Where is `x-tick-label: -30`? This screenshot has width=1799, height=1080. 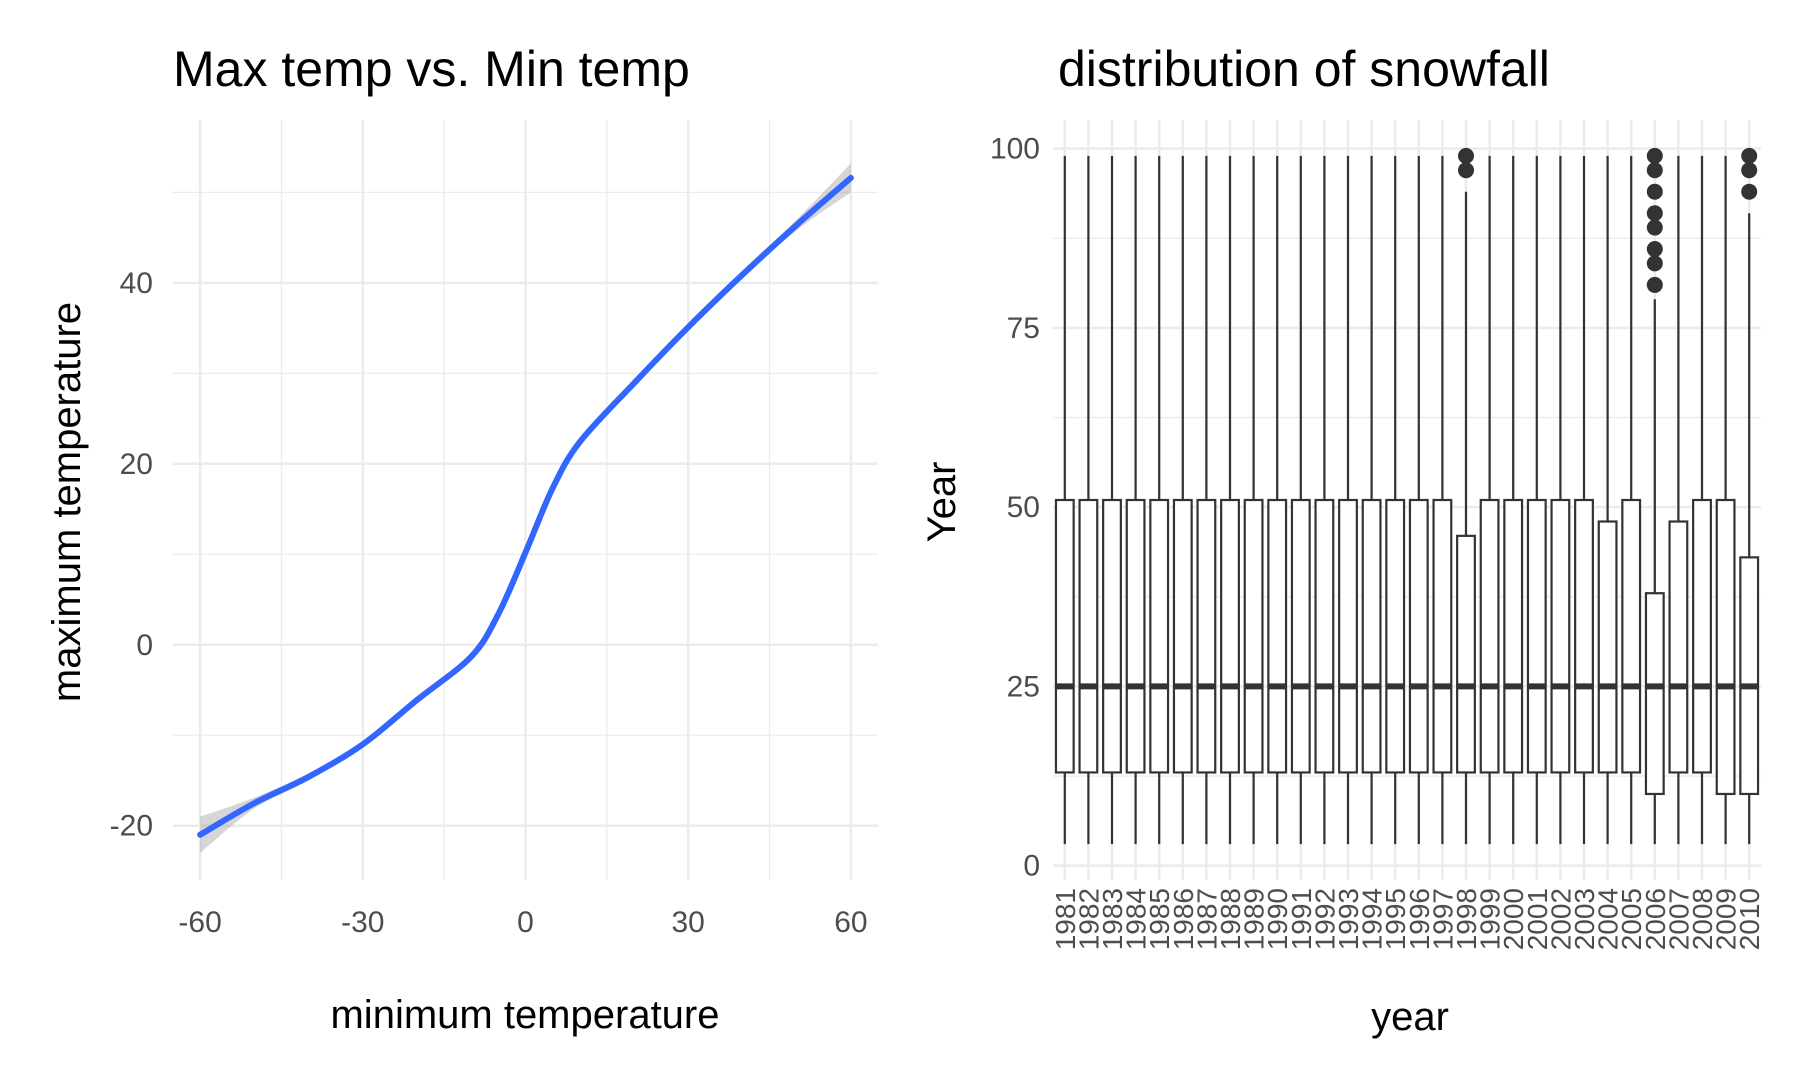
x-tick-label: -30 is located at coordinates (362, 922).